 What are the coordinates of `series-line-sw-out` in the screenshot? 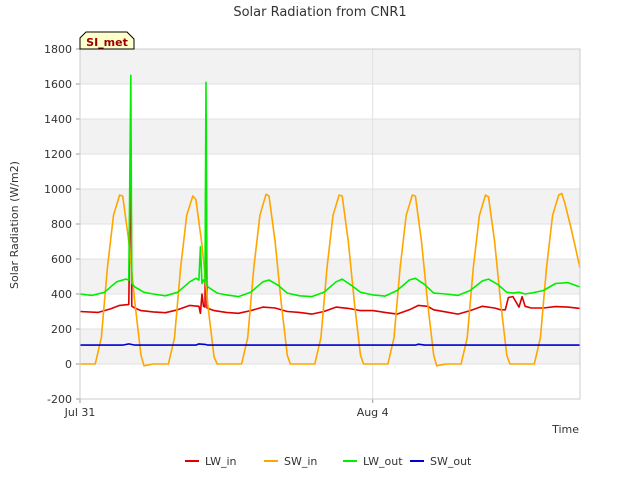 It's located at (330, 344).